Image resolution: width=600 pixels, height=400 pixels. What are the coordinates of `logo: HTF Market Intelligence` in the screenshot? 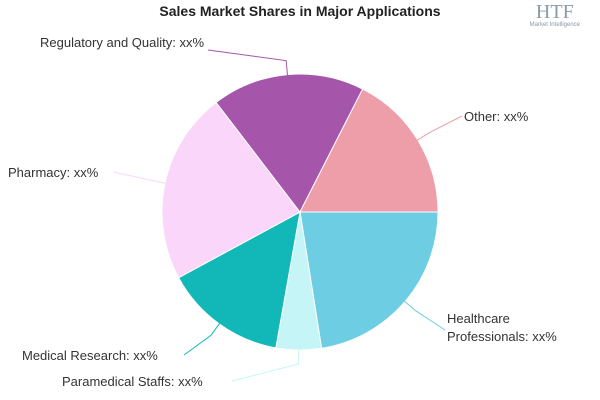 It's located at (555, 15).